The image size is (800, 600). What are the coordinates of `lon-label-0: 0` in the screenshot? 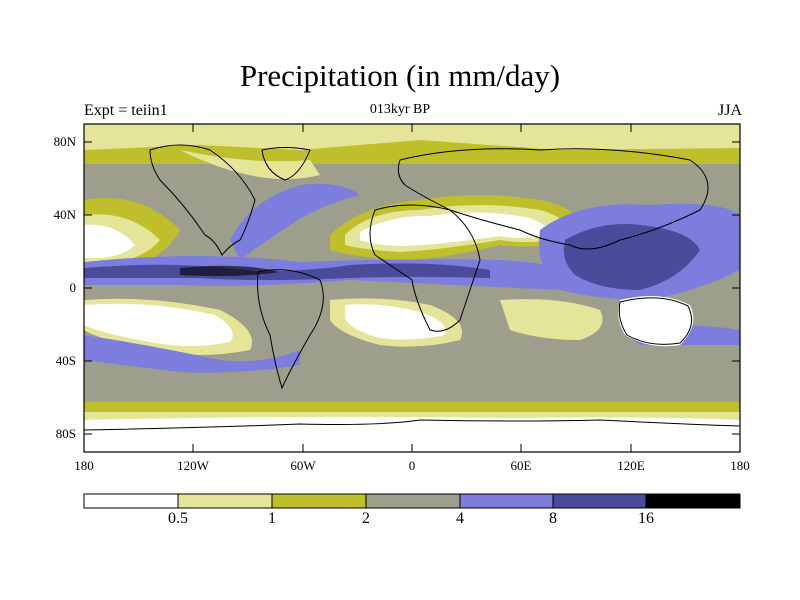 It's located at (412, 465).